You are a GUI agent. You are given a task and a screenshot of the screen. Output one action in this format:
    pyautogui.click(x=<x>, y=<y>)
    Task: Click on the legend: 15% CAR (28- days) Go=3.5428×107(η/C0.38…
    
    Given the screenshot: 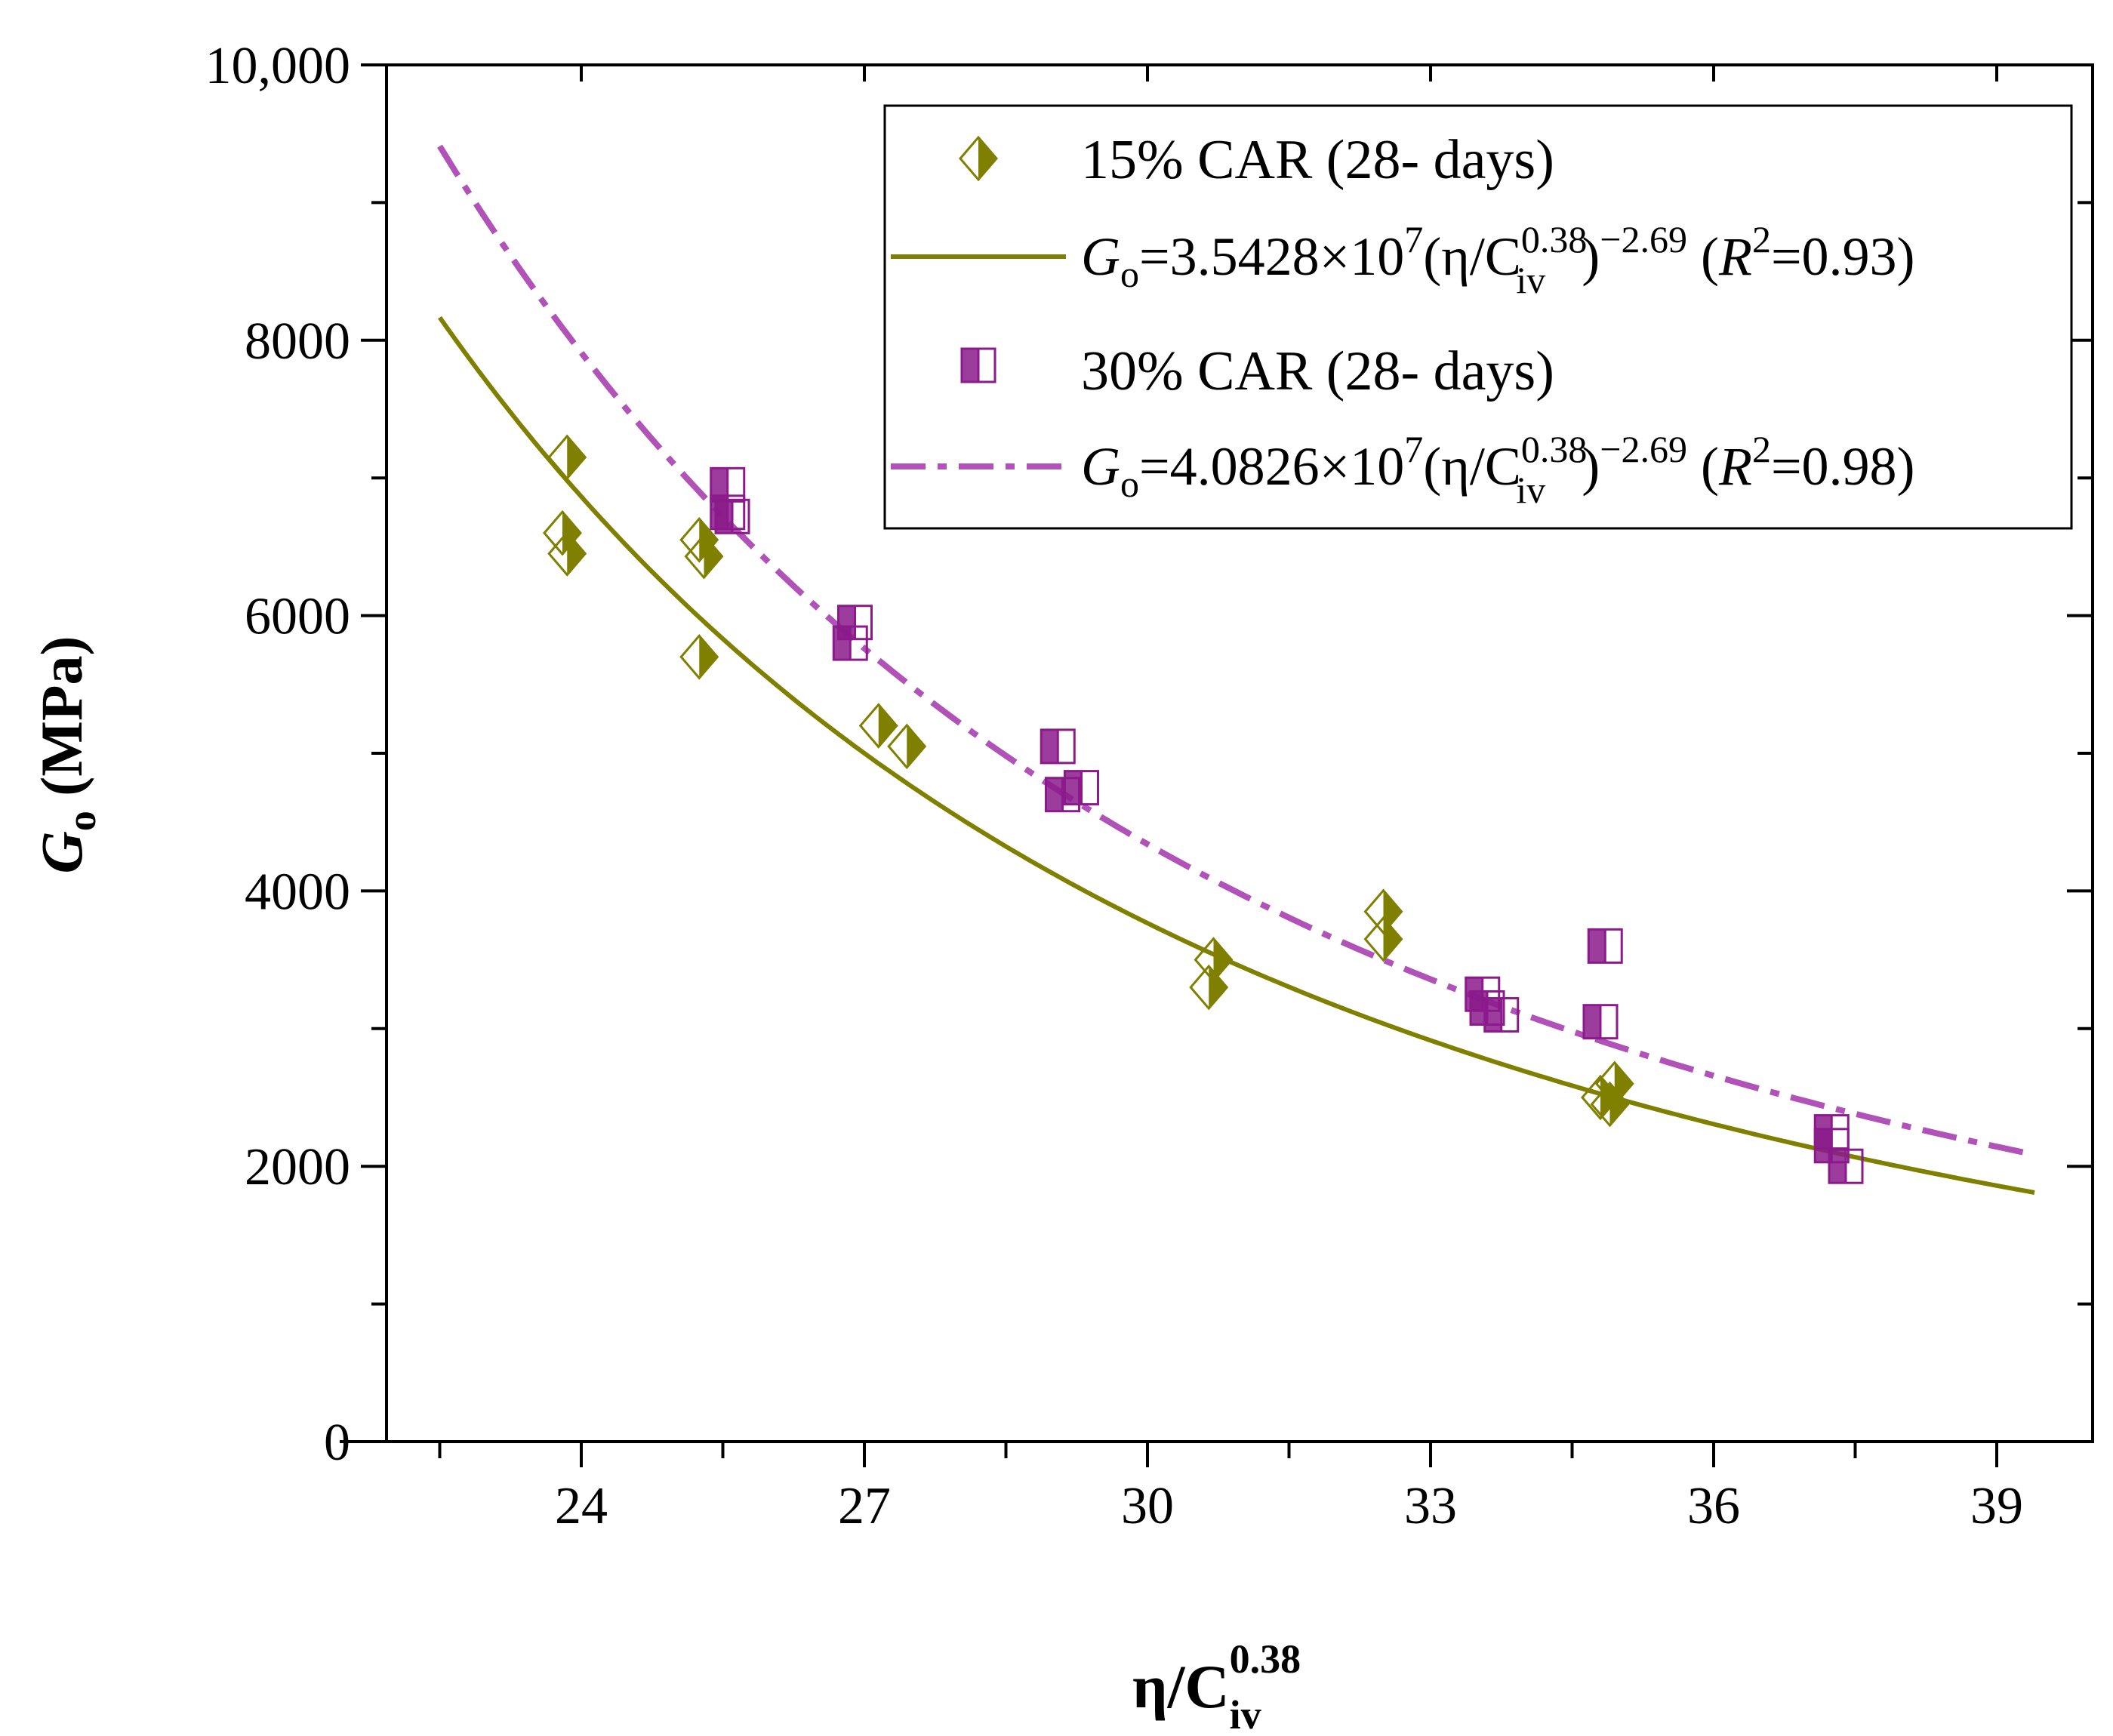 What is the action you would take?
    pyautogui.click(x=1478, y=317)
    